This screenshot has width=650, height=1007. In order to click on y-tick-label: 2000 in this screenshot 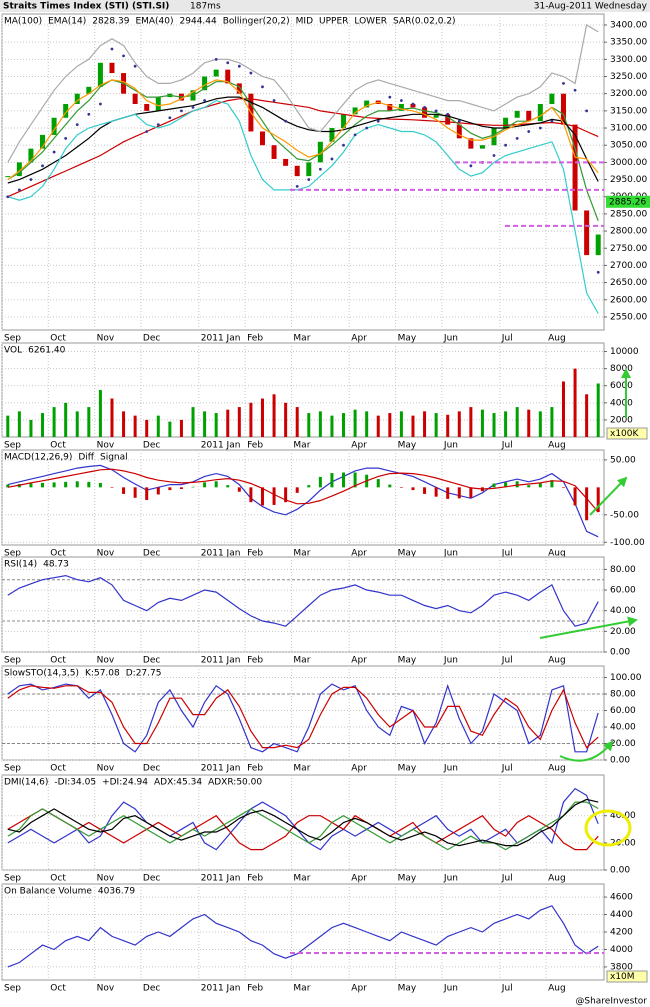, I will do `click(621, 420)`.